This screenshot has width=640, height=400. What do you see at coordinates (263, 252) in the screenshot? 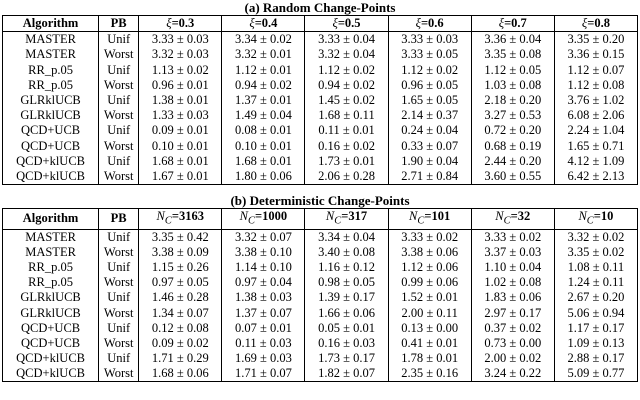
I see `result-cell: 3.38 ± 0.10` at bounding box center [263, 252].